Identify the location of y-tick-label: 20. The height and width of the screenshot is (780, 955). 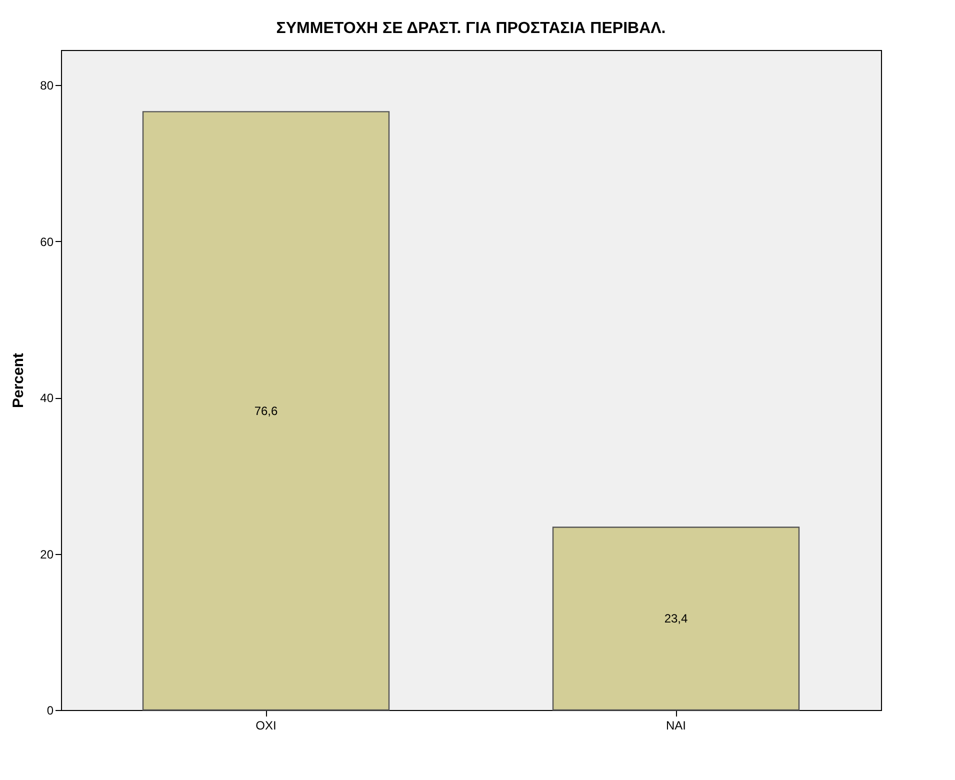
(47, 554).